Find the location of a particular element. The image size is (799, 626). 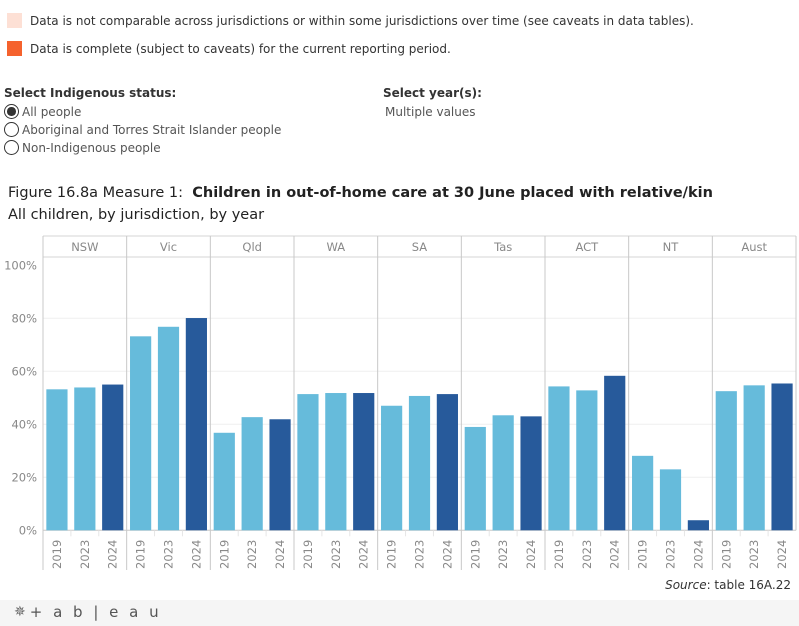

panel-header-sa: SA is located at coordinates (420, 247).